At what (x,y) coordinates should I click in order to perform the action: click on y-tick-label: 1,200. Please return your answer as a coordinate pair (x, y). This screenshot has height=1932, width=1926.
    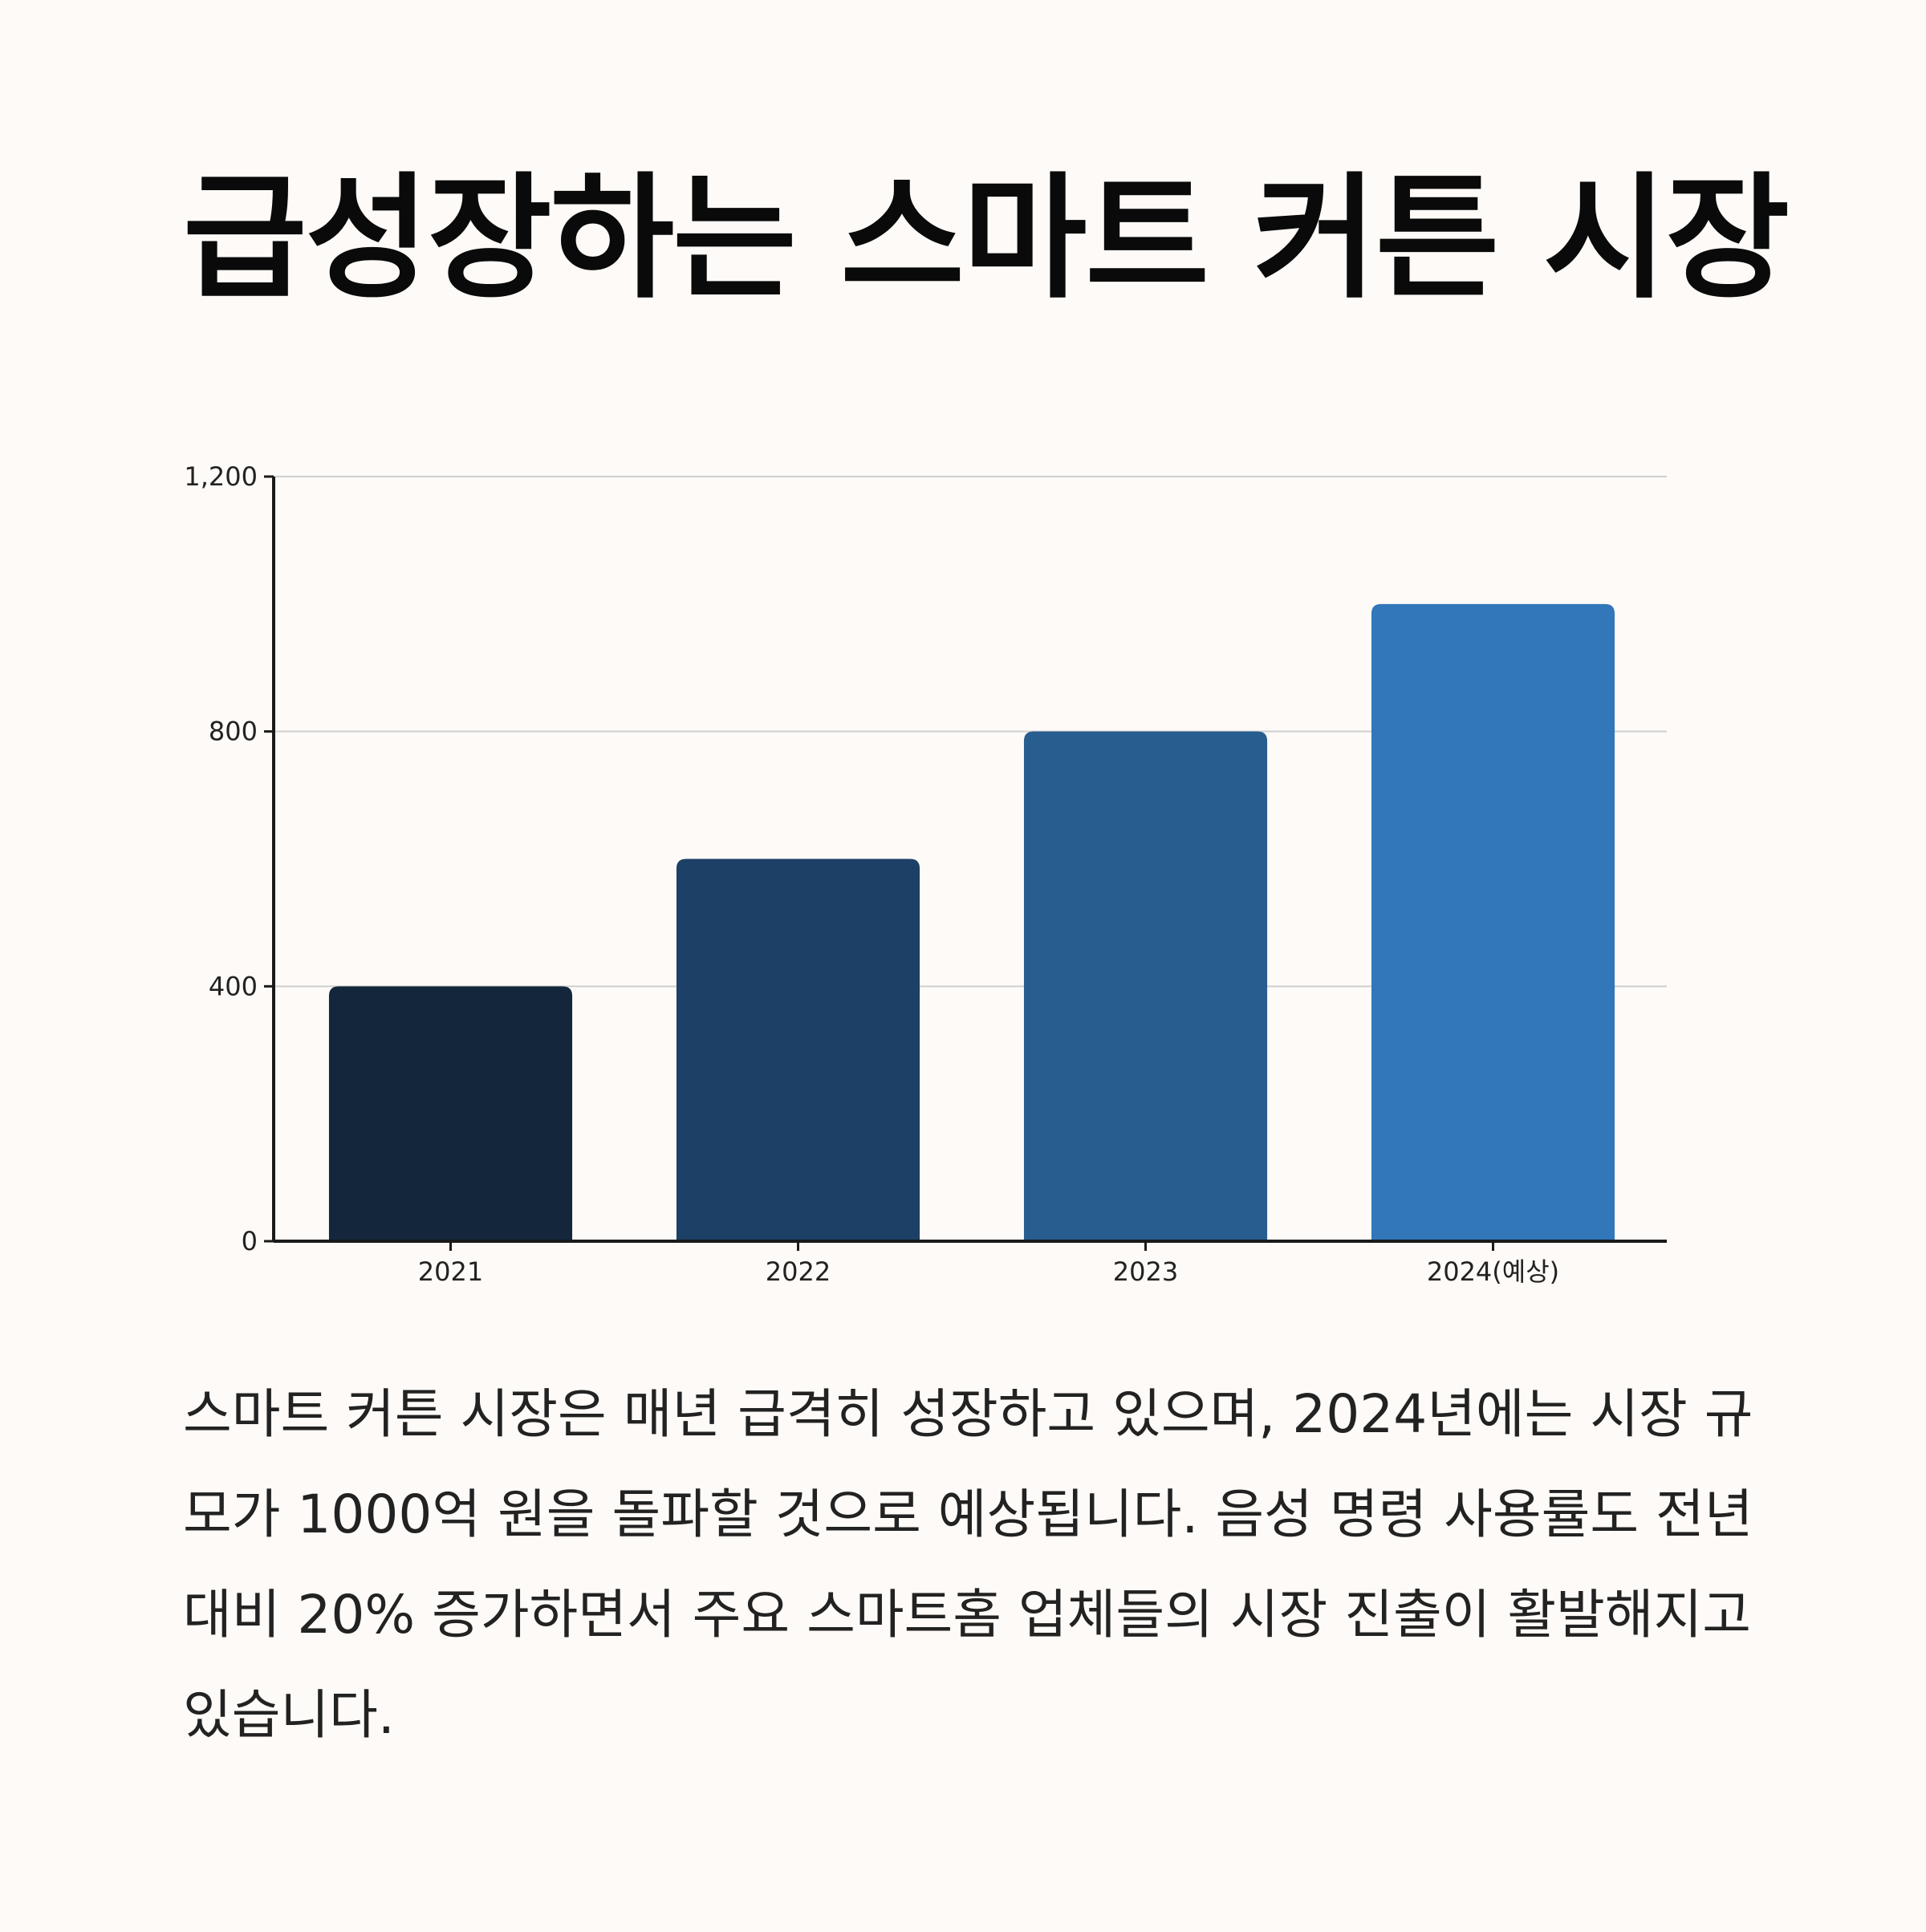
    Looking at the image, I should click on (221, 476).